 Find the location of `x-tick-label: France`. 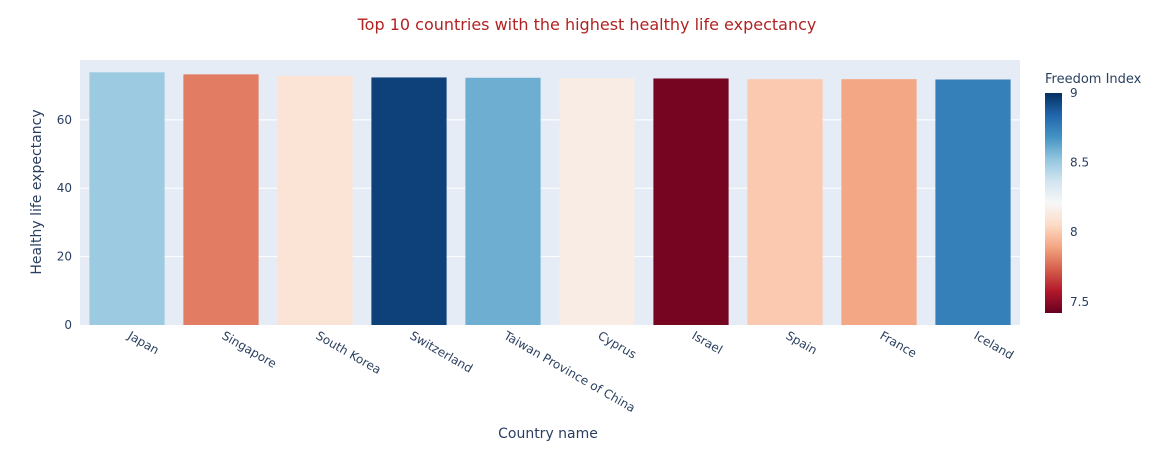

x-tick-label: France is located at coordinates (899, 344).